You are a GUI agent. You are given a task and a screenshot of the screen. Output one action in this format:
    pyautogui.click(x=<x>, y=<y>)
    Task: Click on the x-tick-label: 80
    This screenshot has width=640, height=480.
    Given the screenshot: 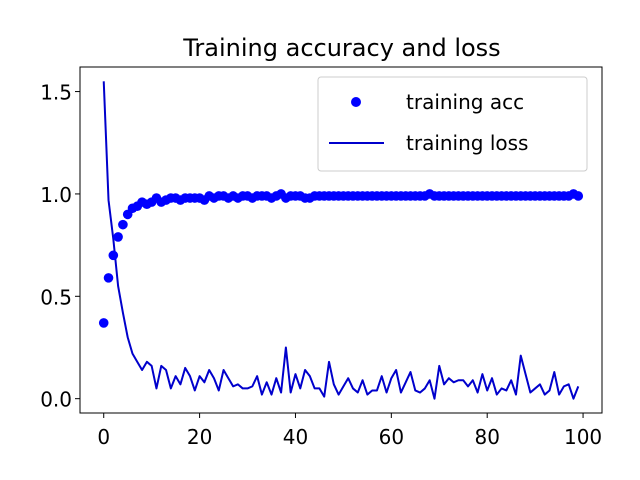 What is the action you would take?
    pyautogui.click(x=486, y=437)
    